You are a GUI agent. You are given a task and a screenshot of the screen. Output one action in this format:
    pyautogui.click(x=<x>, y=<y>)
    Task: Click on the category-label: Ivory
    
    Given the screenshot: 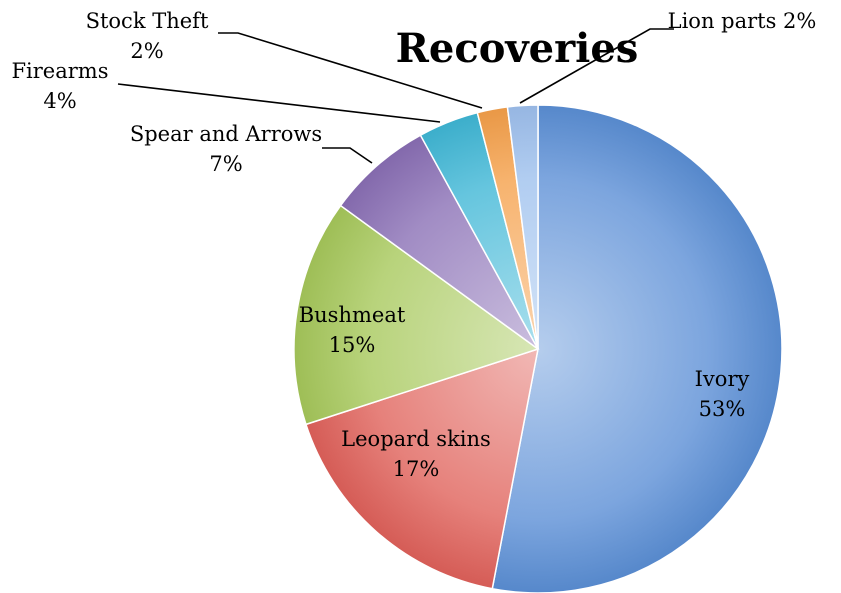 What is the action you would take?
    pyautogui.click(x=722, y=379)
    